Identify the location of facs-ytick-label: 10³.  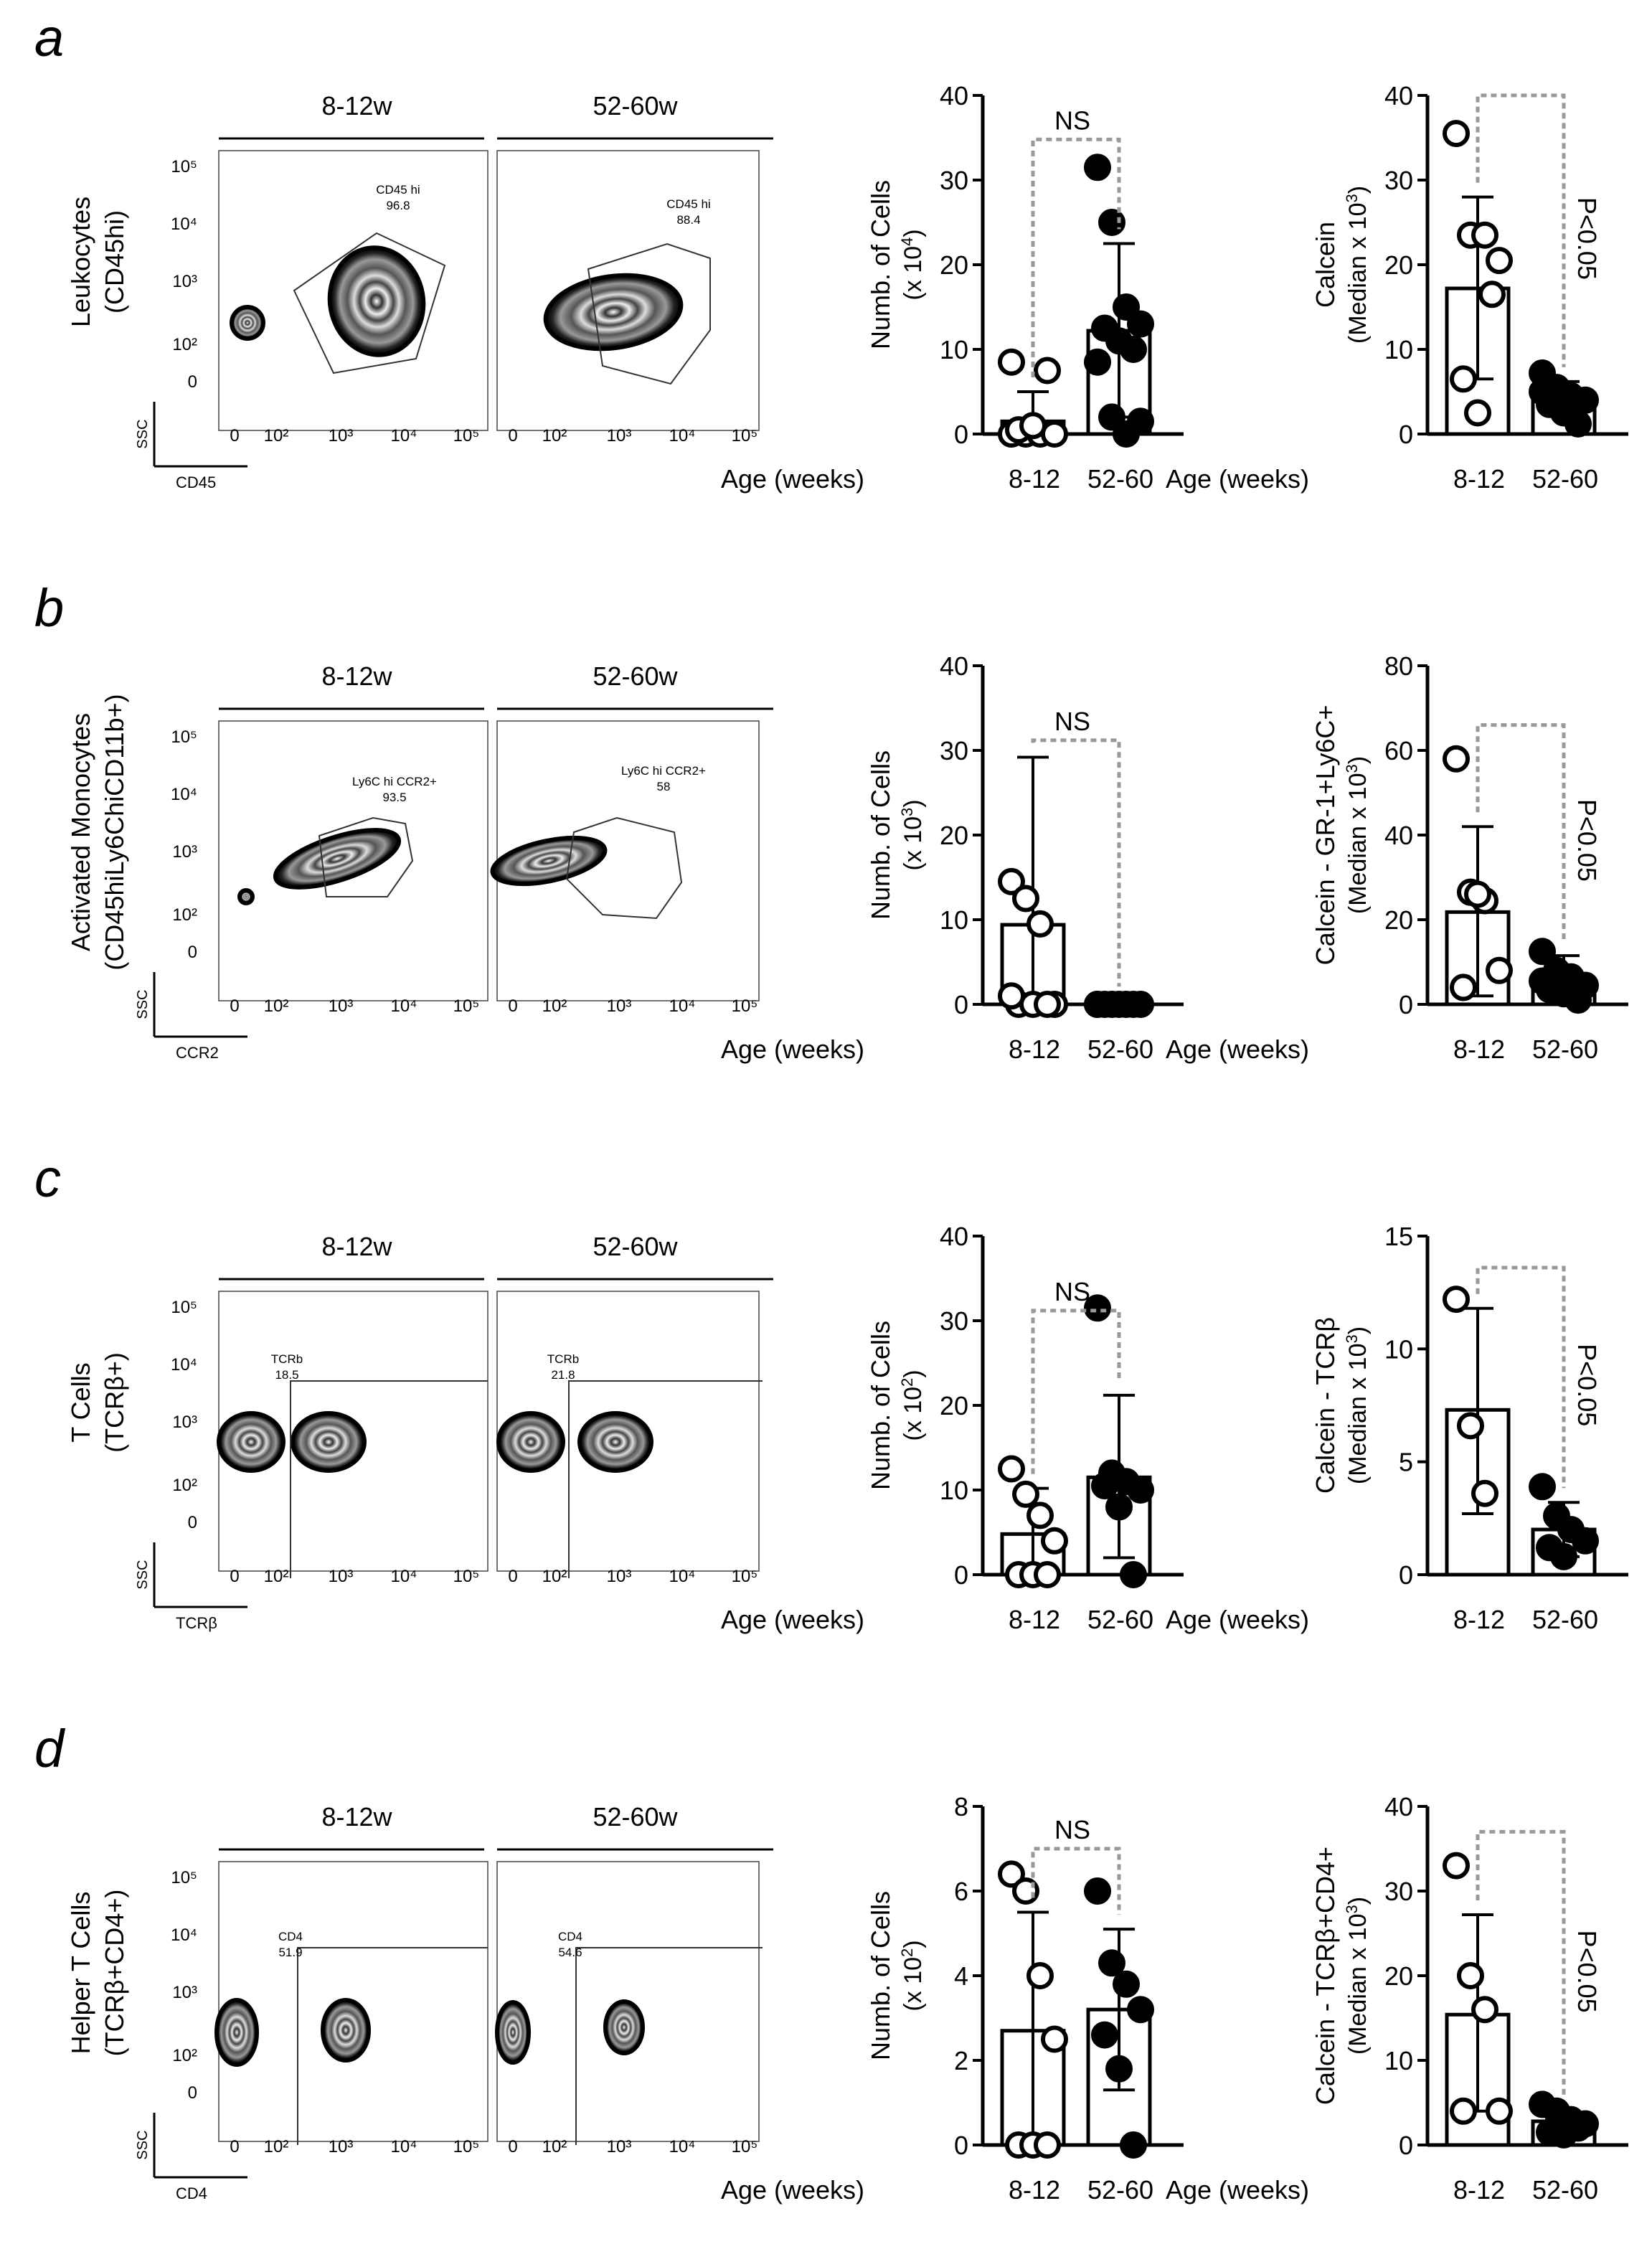
(184, 1422).